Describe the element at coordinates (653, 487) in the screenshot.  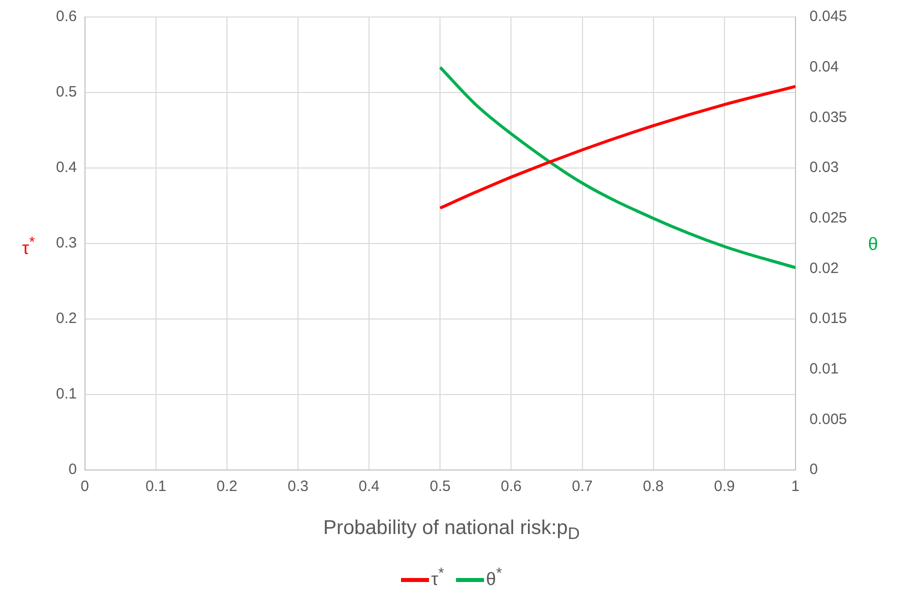
I see `x-tick-label: 0.8` at that location.